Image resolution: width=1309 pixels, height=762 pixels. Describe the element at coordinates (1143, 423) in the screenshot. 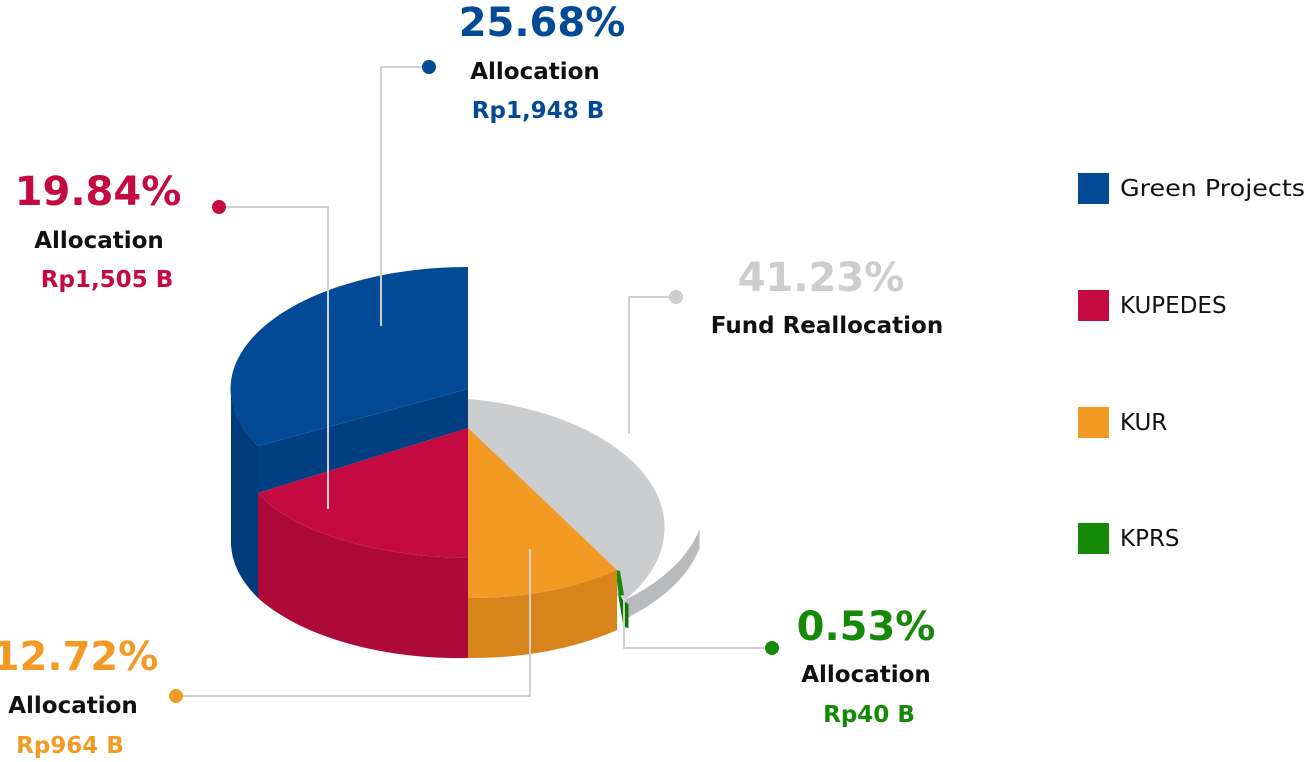

I see `legend-label-kur: KUR` at that location.